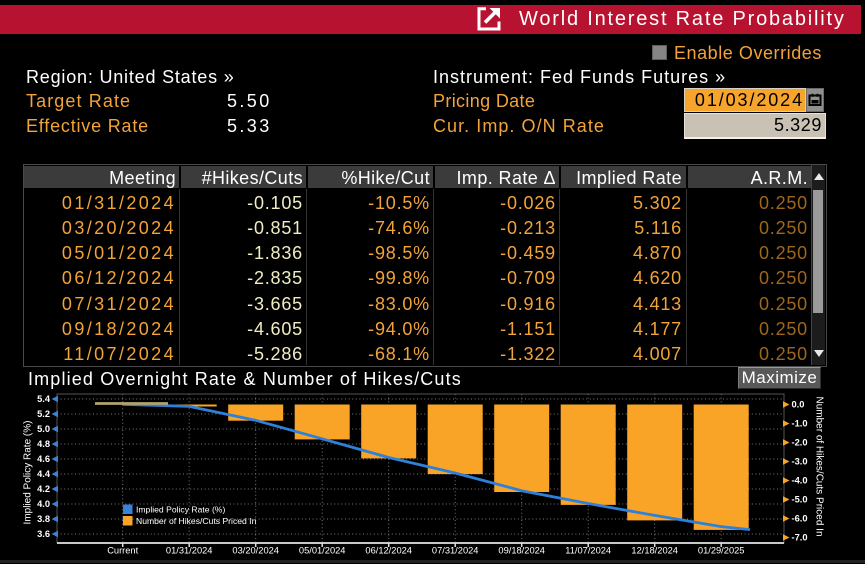 Image resolution: width=865 pixels, height=564 pixels. I want to click on svg-text: -6.0, so click(800, 519).